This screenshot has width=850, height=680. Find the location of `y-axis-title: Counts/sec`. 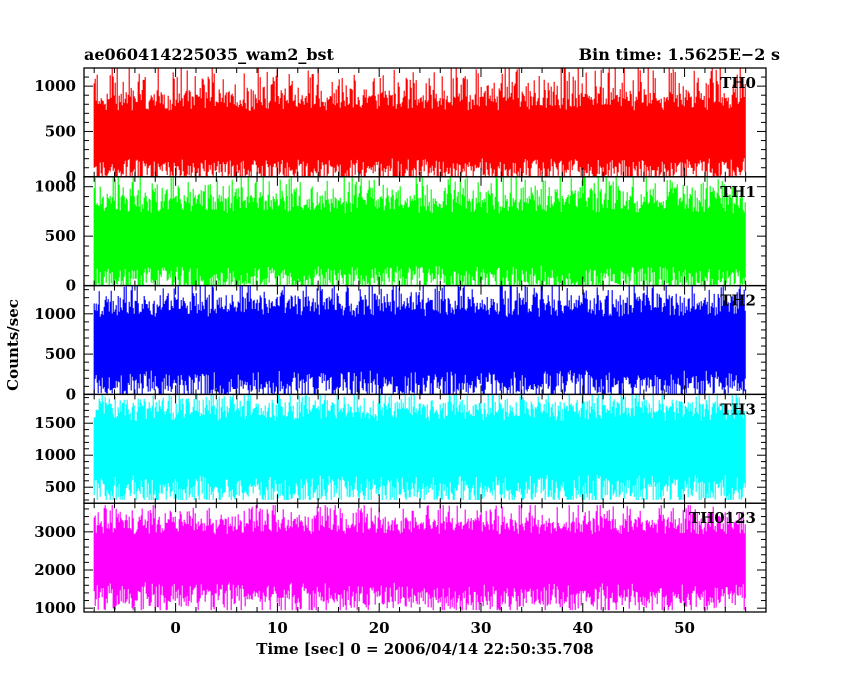

y-axis-title: Counts/sec is located at coordinates (13, 345).